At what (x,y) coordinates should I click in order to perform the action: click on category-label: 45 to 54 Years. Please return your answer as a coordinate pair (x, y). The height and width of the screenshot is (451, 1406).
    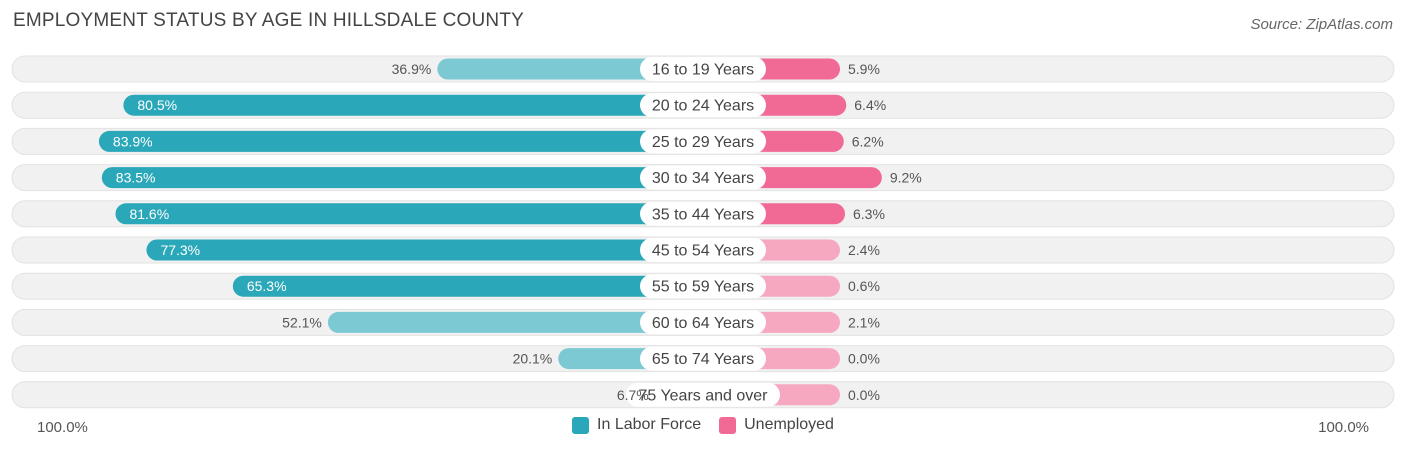
    Looking at the image, I should click on (703, 251).